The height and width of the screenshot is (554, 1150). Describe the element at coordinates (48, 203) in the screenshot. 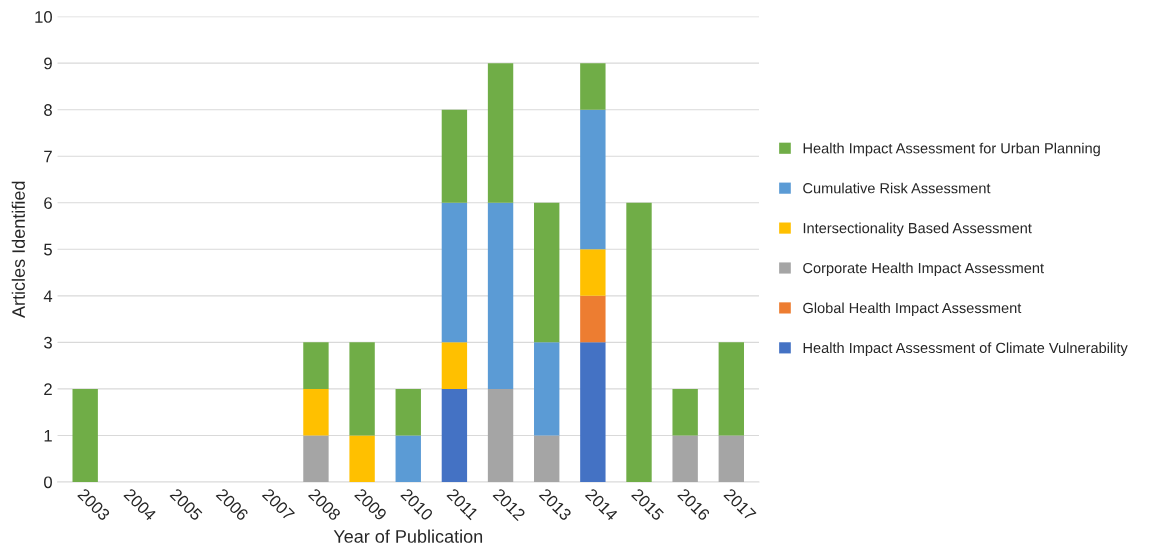

I see `y-tick-label: 6` at that location.